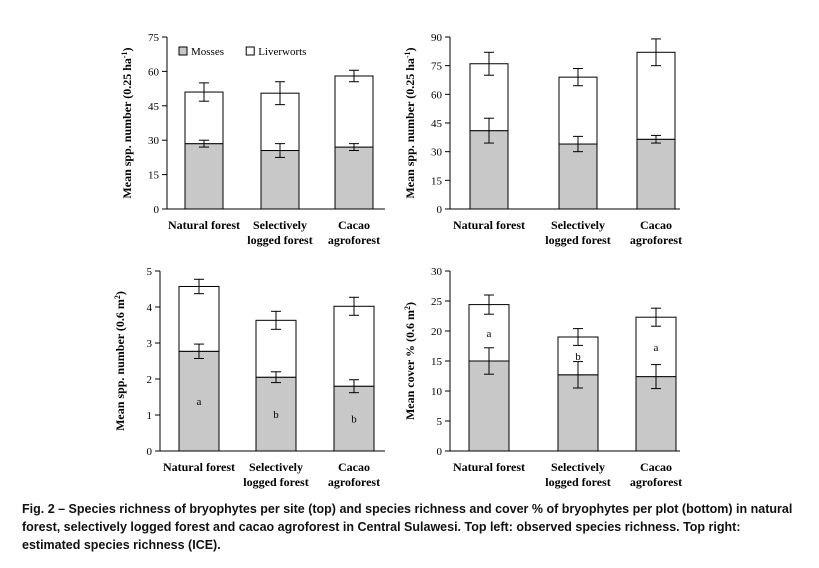  I want to click on y-axis-label: Mean cover % (0.6 m2), so click(410, 361).